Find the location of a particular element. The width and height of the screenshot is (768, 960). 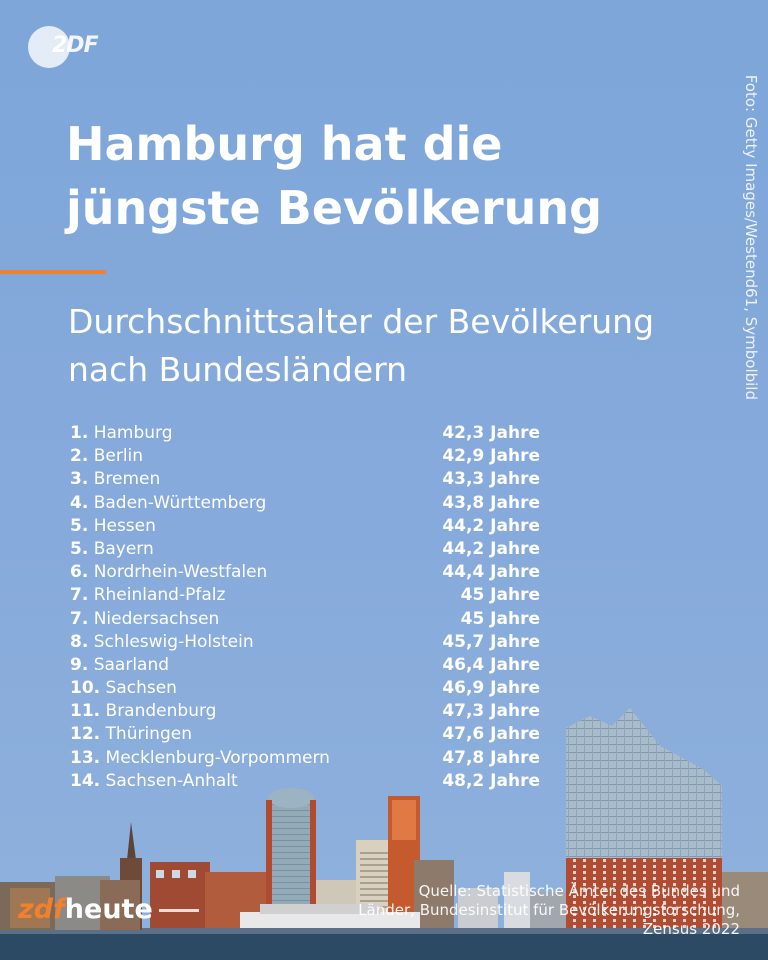

ranking-row: 10. Sachsen 46,9 Jahre is located at coordinates (310, 688).